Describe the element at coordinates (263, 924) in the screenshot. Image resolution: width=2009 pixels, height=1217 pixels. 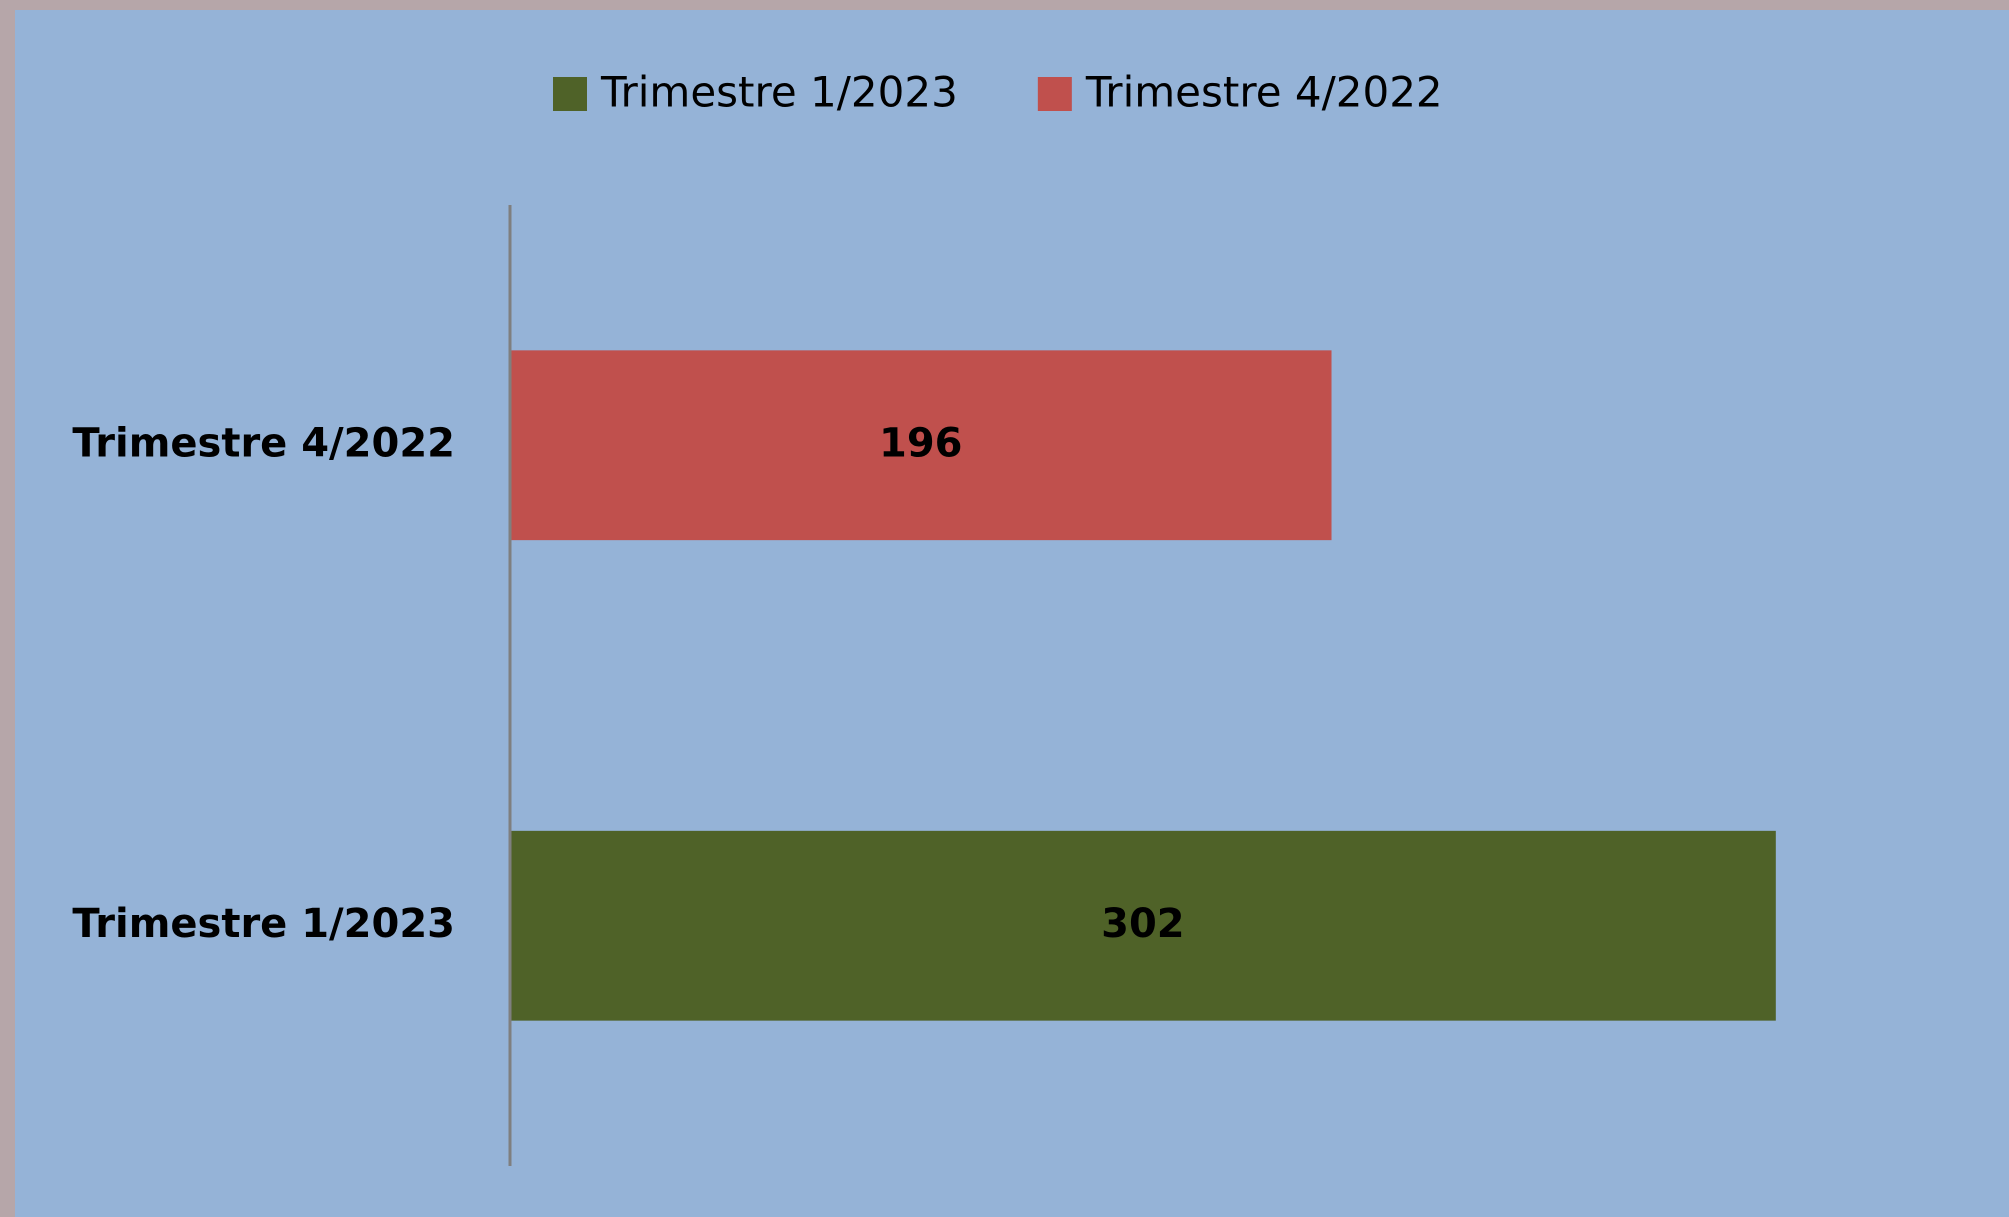
I see `y-tick-label: Trimestre 1/2023` at that location.